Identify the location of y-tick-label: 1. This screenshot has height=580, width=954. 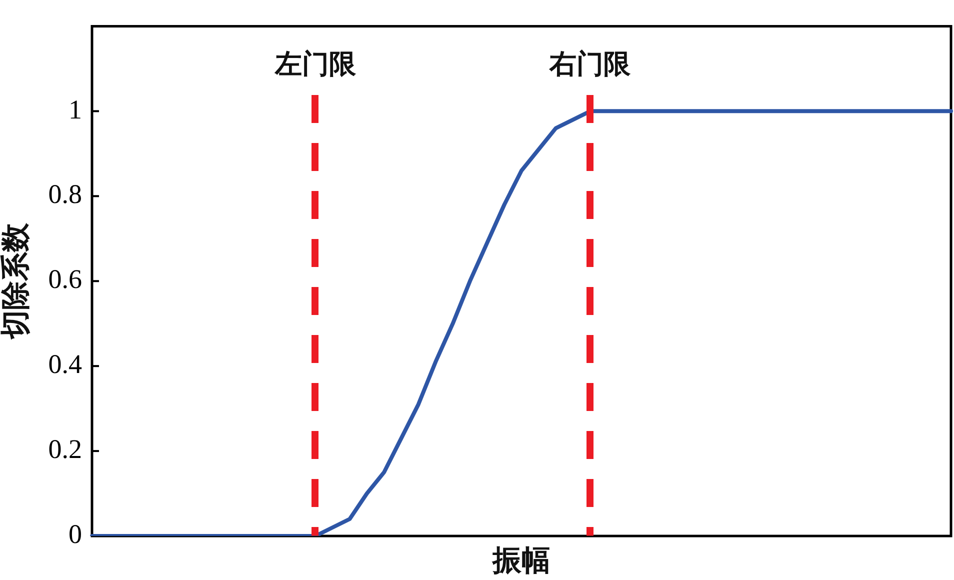
(75, 109).